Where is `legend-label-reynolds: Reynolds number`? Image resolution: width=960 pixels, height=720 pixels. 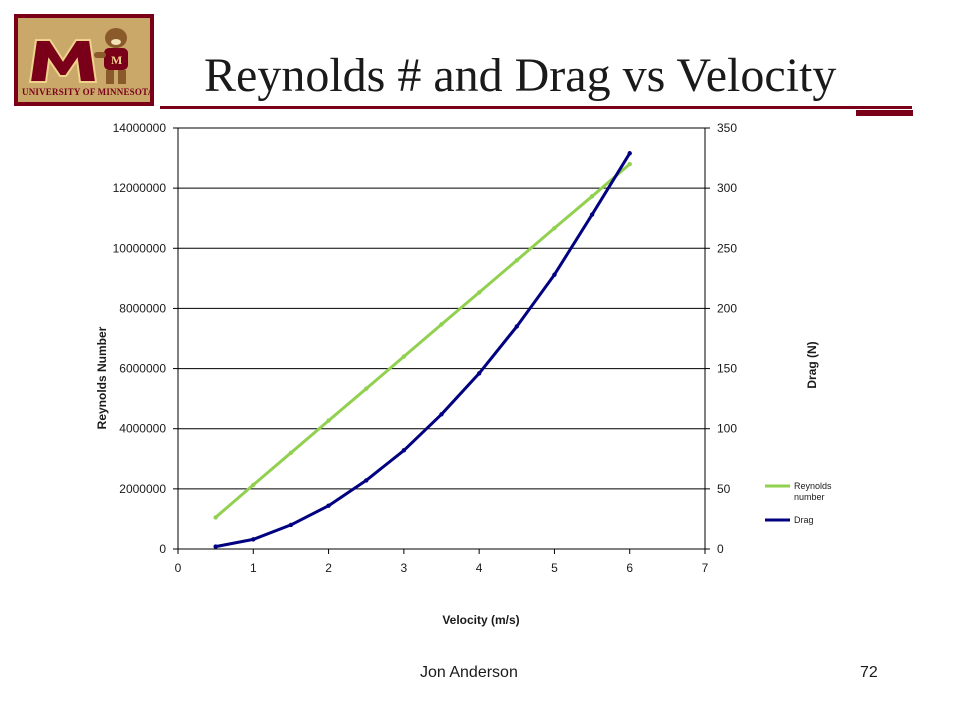 legend-label-reynolds: Reynolds number is located at coordinates (813, 491).